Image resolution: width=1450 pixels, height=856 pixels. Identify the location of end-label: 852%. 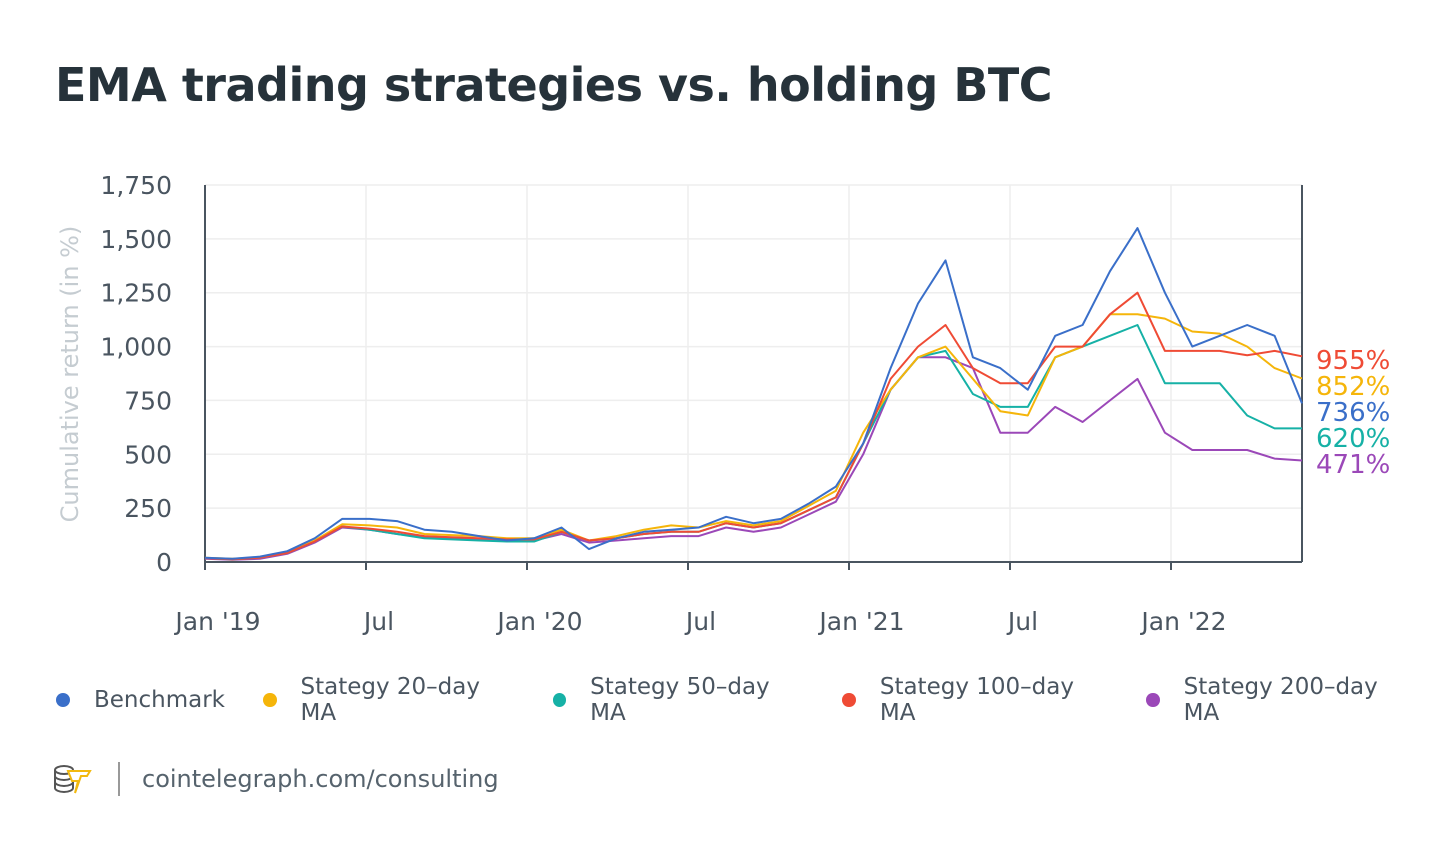
(1353, 387).